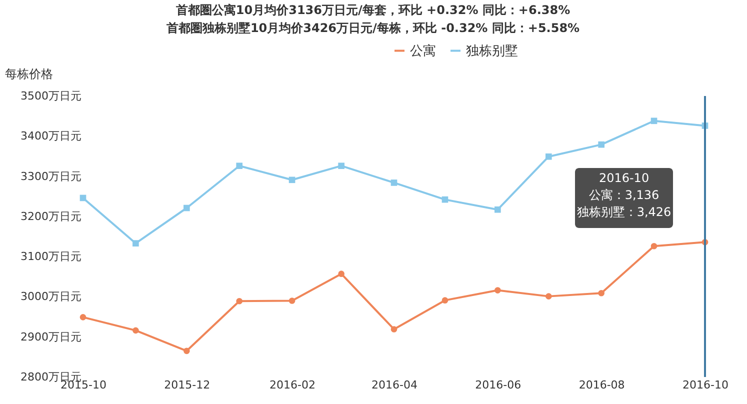 The image size is (747, 404). Describe the element at coordinates (51, 176) in the screenshot. I see `y-tick-label: 3300万日元` at that location.